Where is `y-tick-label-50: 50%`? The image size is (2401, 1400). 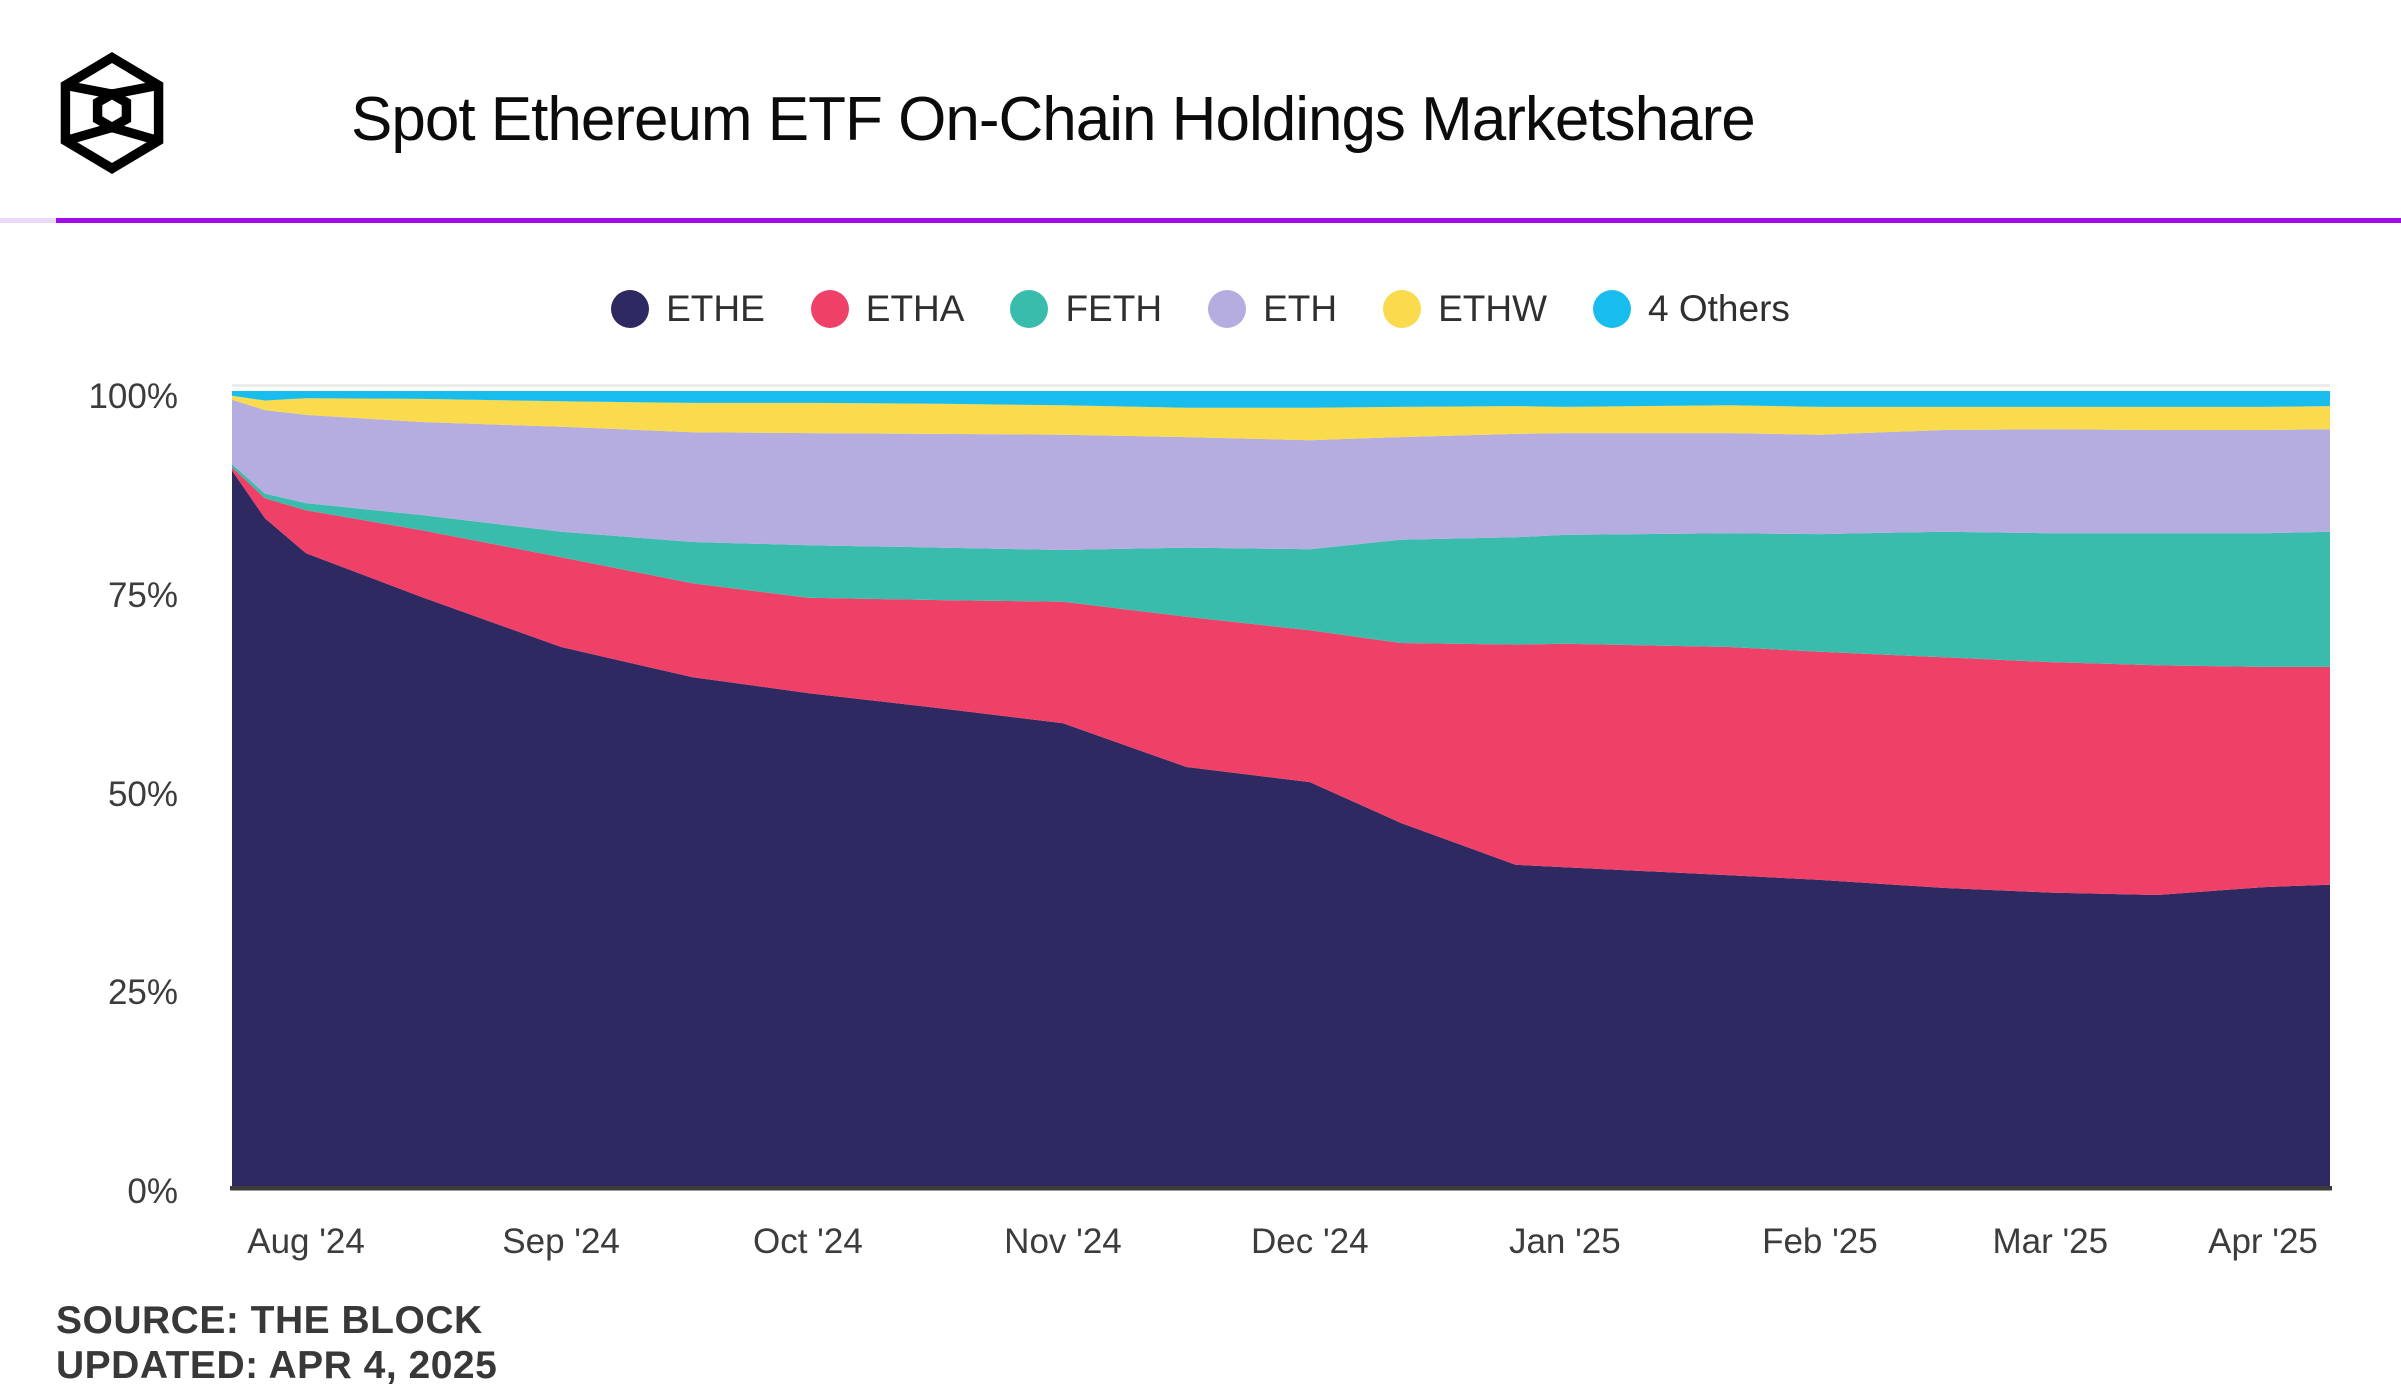 y-tick-label-50: 50% is located at coordinates (142, 794).